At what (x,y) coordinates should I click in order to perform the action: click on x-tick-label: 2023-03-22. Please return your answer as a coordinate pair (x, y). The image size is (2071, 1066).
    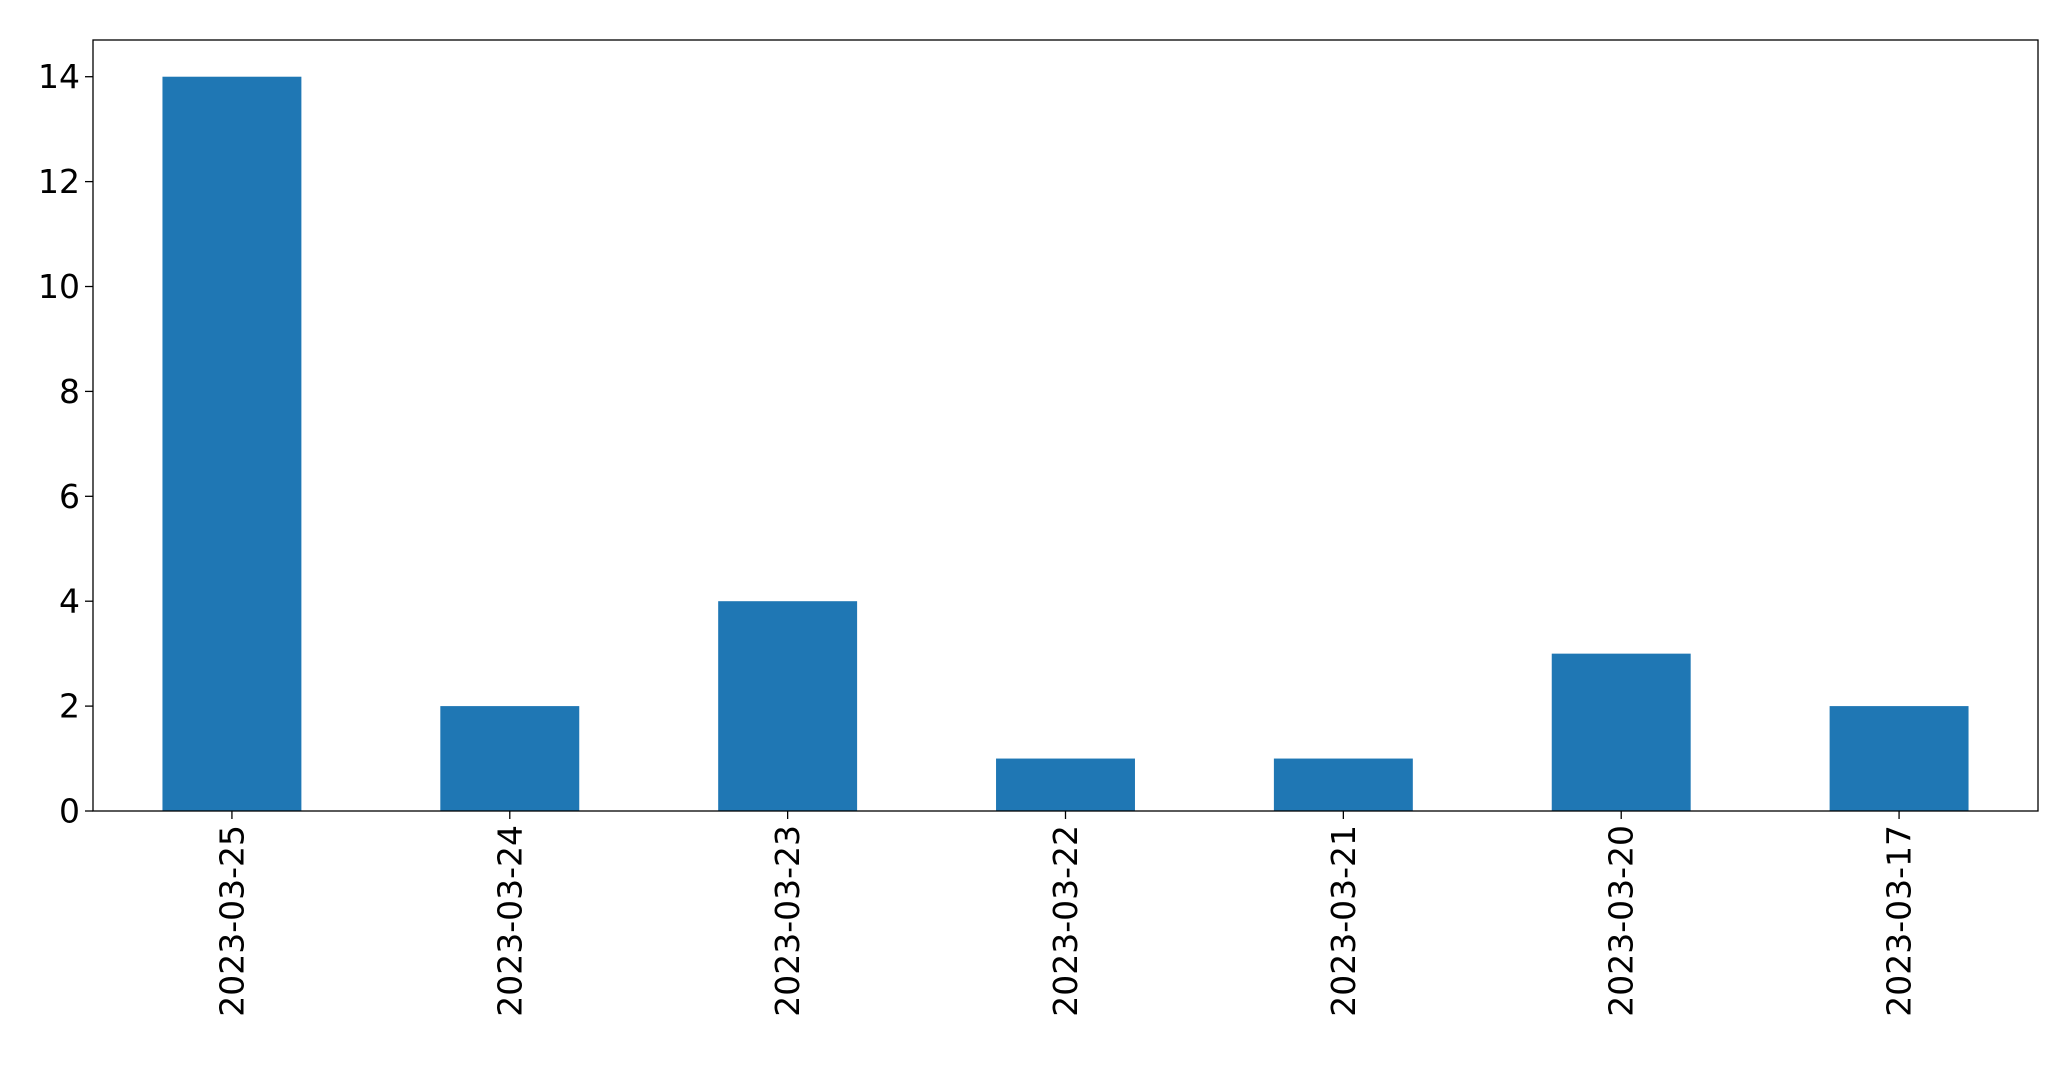
    Looking at the image, I should click on (1065, 921).